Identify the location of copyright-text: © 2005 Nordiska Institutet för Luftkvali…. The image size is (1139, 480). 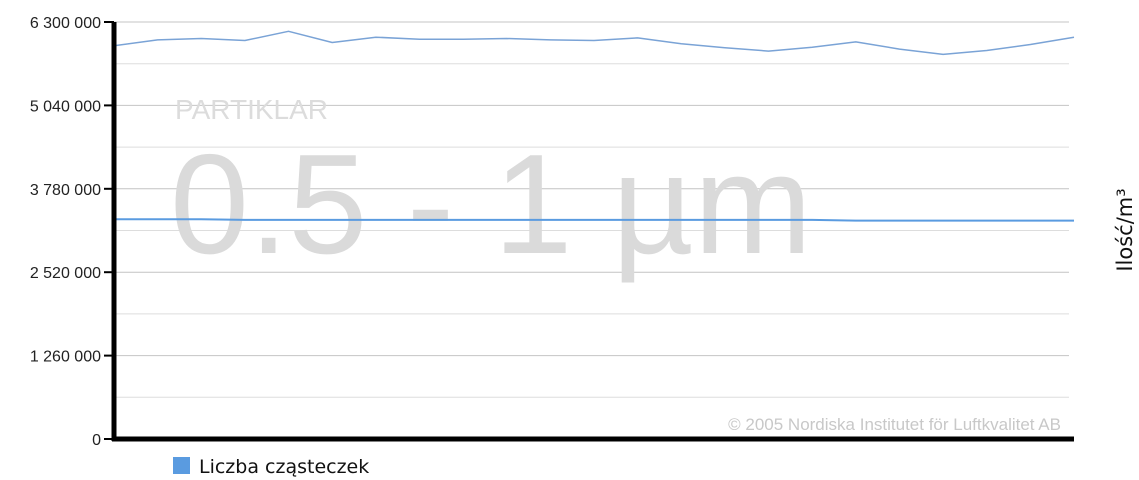
(894, 424).